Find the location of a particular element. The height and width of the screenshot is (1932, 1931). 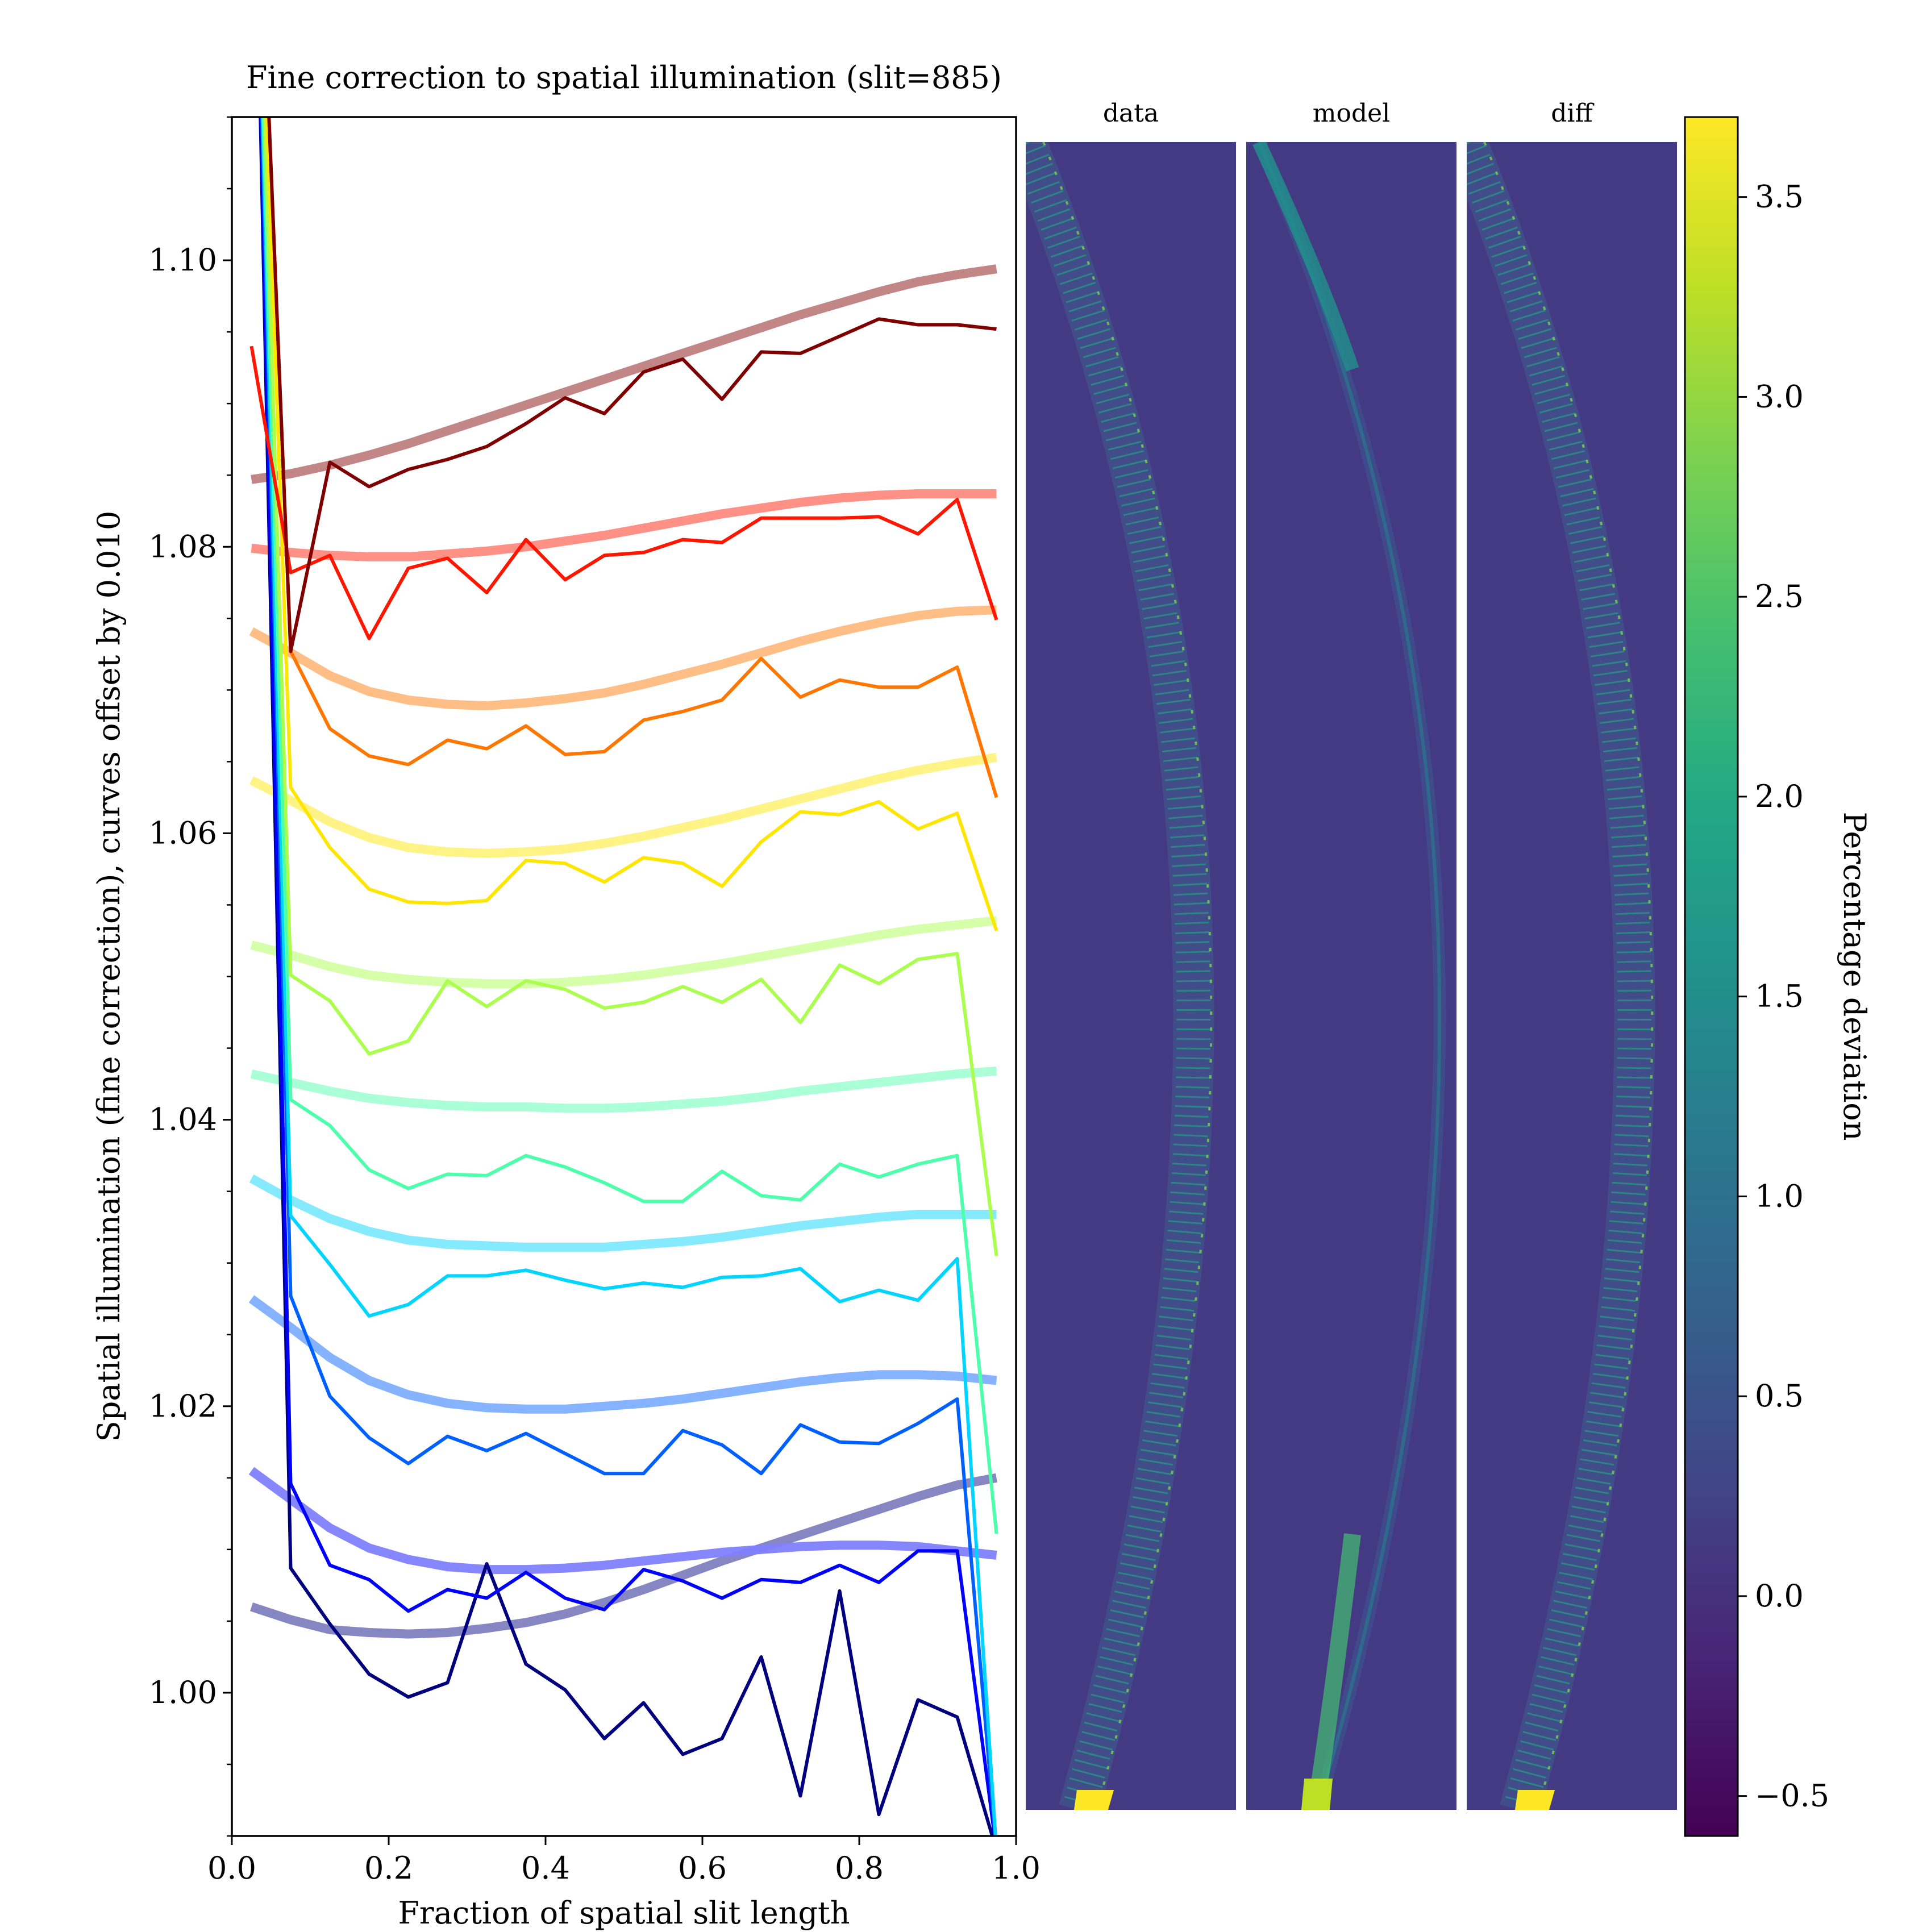

colorbar-tick-label: 0.0 is located at coordinates (1779, 1596).